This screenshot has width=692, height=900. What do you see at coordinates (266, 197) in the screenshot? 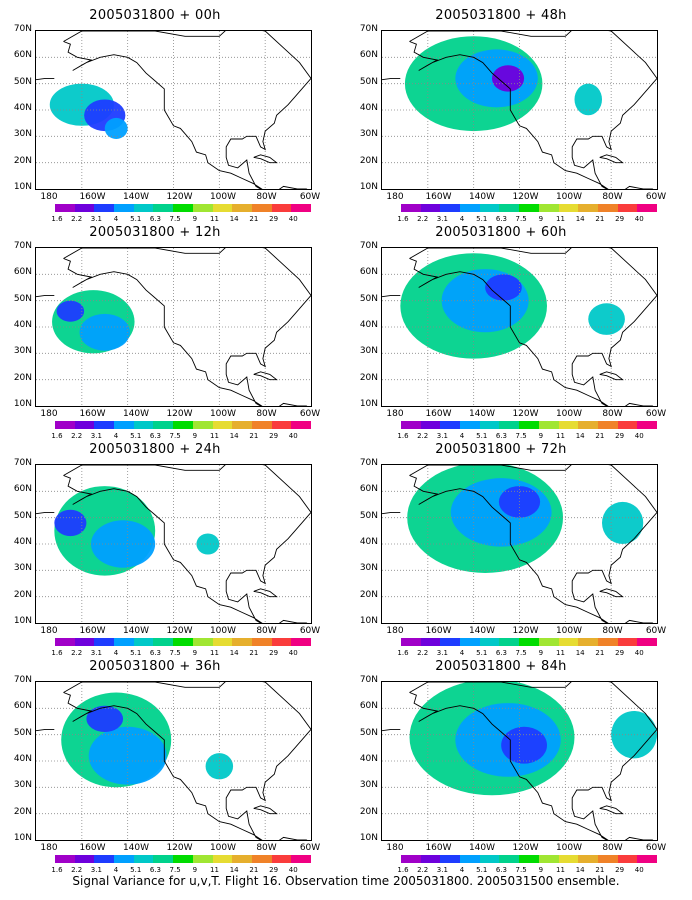
I see `longitude-tick-label: 80W` at bounding box center [266, 197].